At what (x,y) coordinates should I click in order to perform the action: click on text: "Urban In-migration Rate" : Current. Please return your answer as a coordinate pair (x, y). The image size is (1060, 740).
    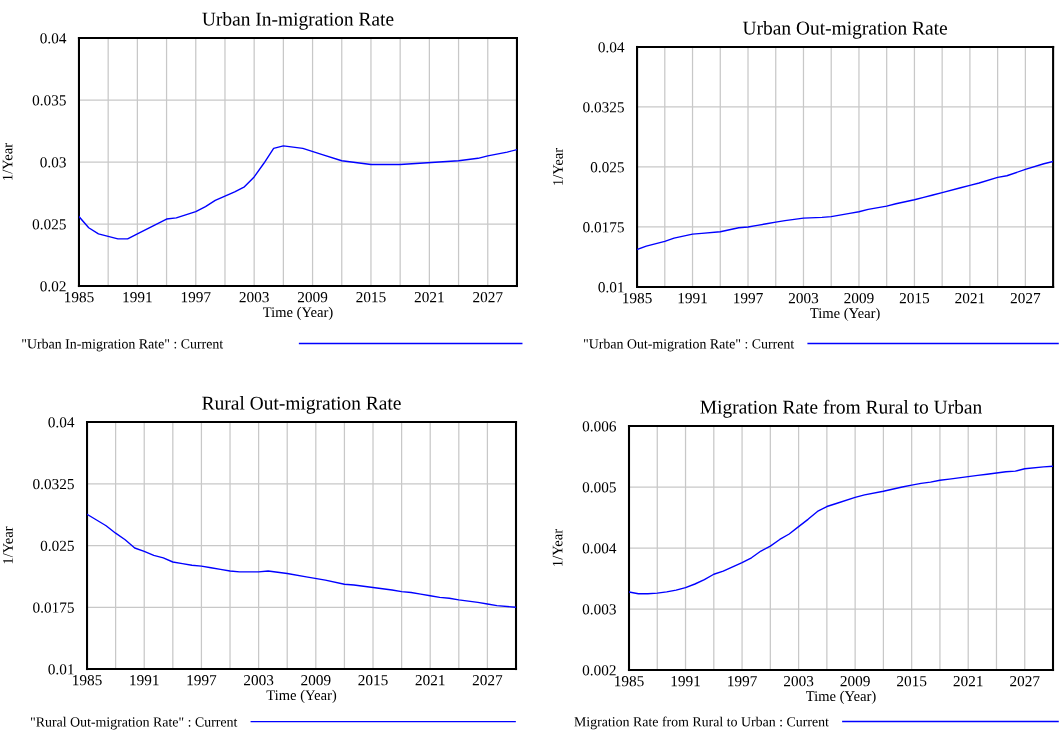
    Looking at the image, I should click on (123, 345).